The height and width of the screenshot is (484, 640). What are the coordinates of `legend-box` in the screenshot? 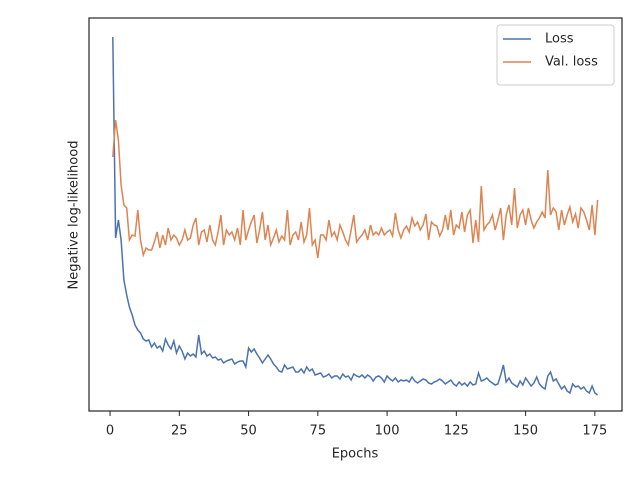 It's located at (555, 55).